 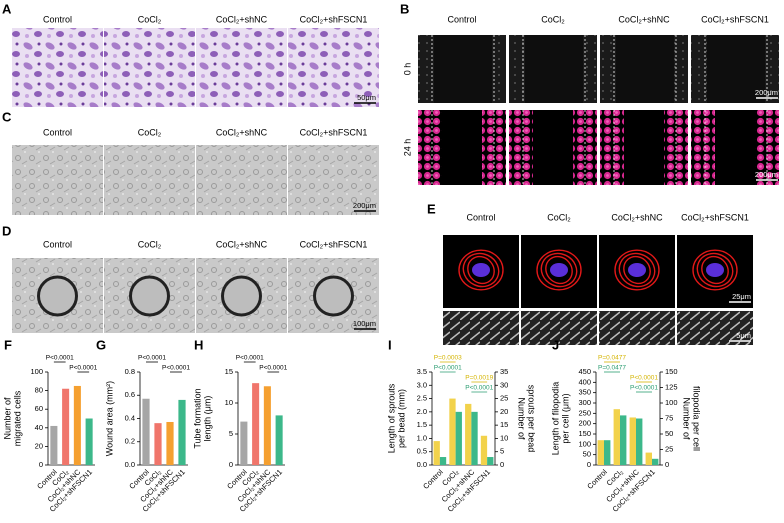 I want to click on tick-label: 25, so click(x=504, y=398).